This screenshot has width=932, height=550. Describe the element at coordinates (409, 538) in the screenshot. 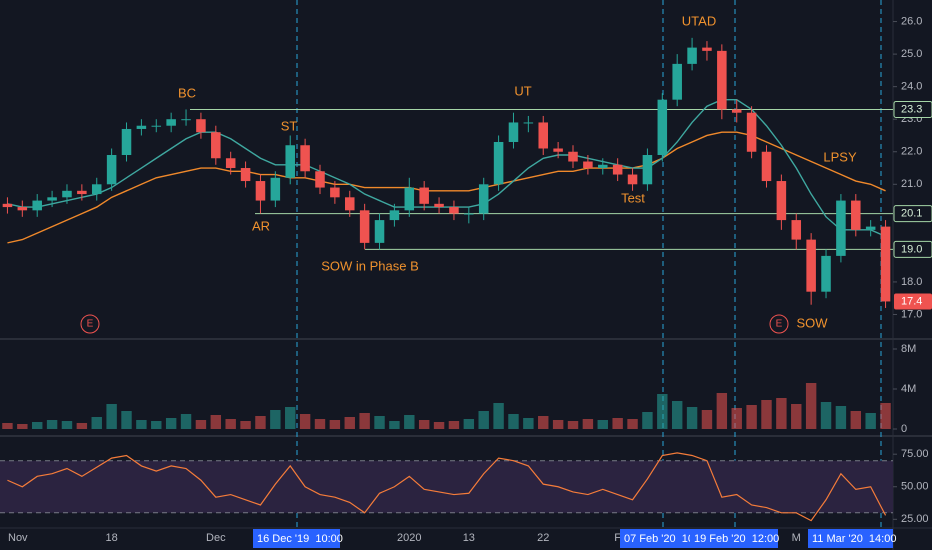

I see `x-tick-label: 2020` at that location.